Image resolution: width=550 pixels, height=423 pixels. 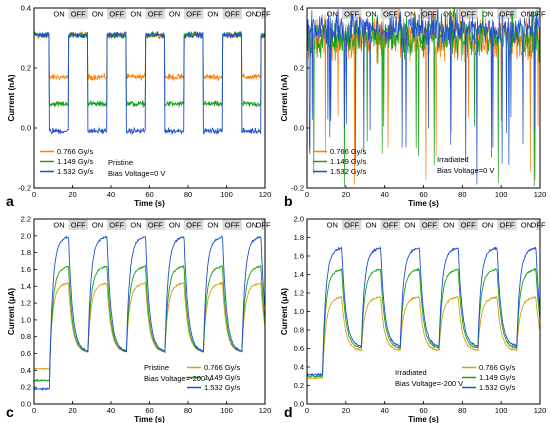 I want to click on x-tick-label: 120, so click(x=265, y=194).